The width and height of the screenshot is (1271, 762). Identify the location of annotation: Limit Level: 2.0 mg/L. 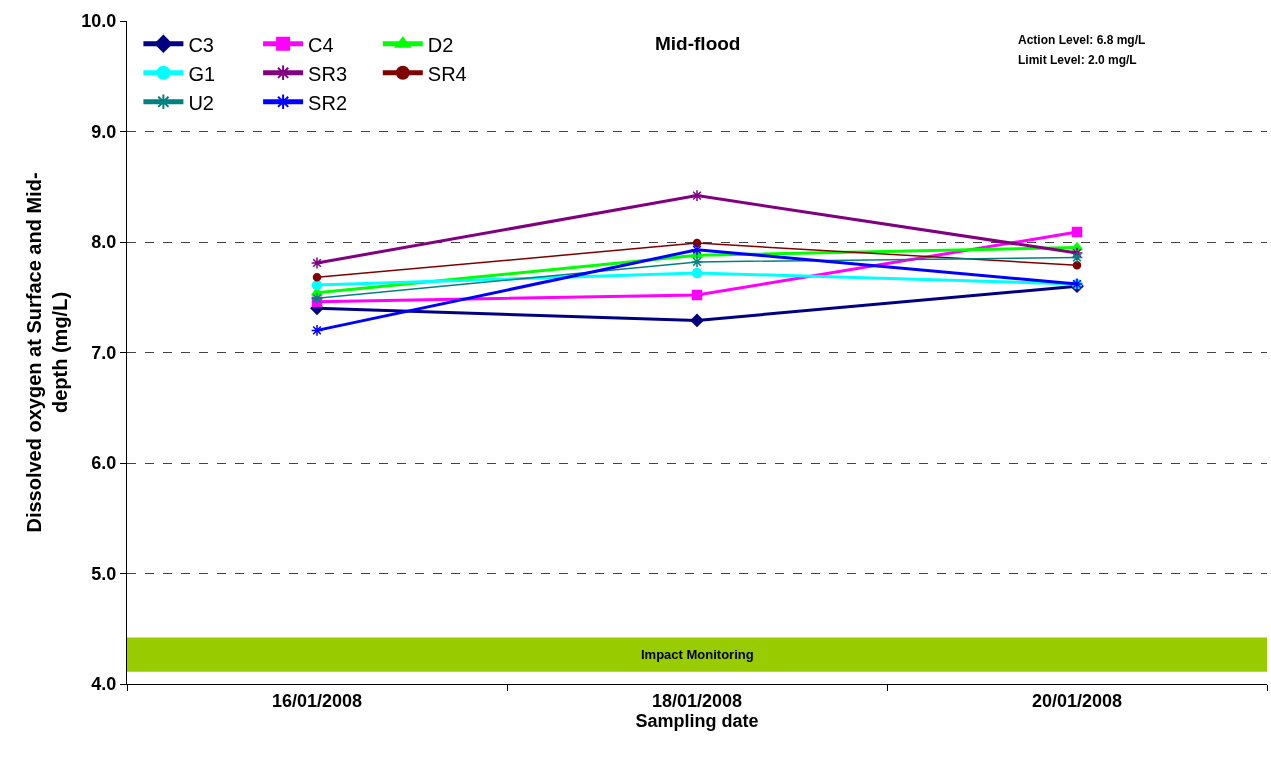
(1077, 60).